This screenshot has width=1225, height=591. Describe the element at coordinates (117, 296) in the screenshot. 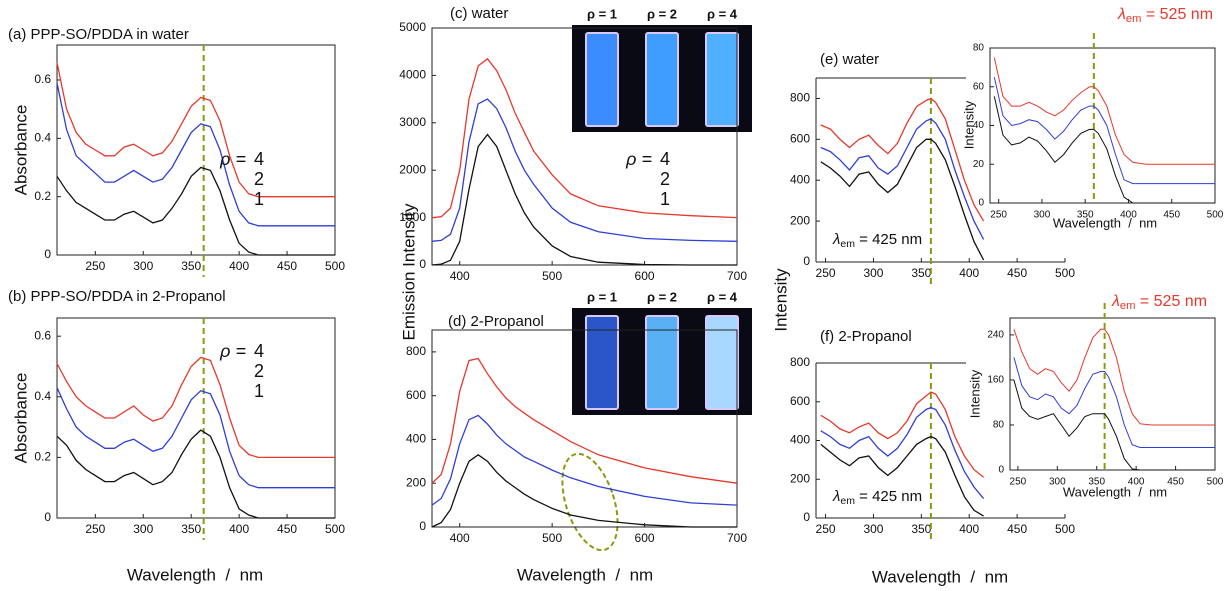

I see `chart-title: (b) PPP-SO/PDDA in 2-Propanol` at that location.